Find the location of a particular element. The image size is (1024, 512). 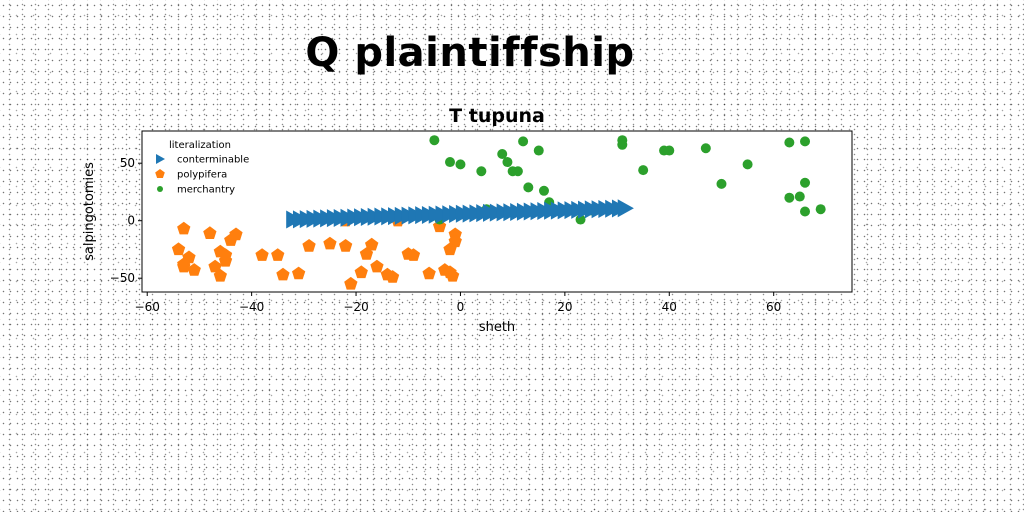

y-tick-label: −50 is located at coordinates (122, 278).